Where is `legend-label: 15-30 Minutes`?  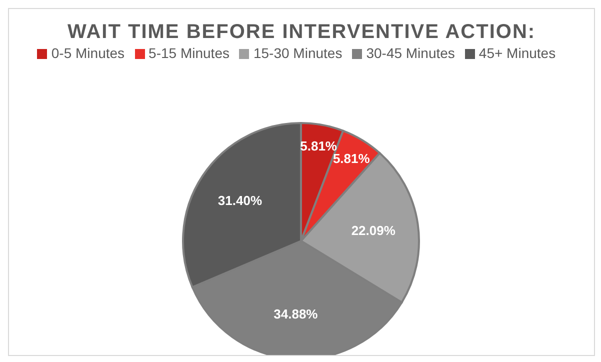
legend-label: 15-30 Minutes is located at coordinates (297, 53).